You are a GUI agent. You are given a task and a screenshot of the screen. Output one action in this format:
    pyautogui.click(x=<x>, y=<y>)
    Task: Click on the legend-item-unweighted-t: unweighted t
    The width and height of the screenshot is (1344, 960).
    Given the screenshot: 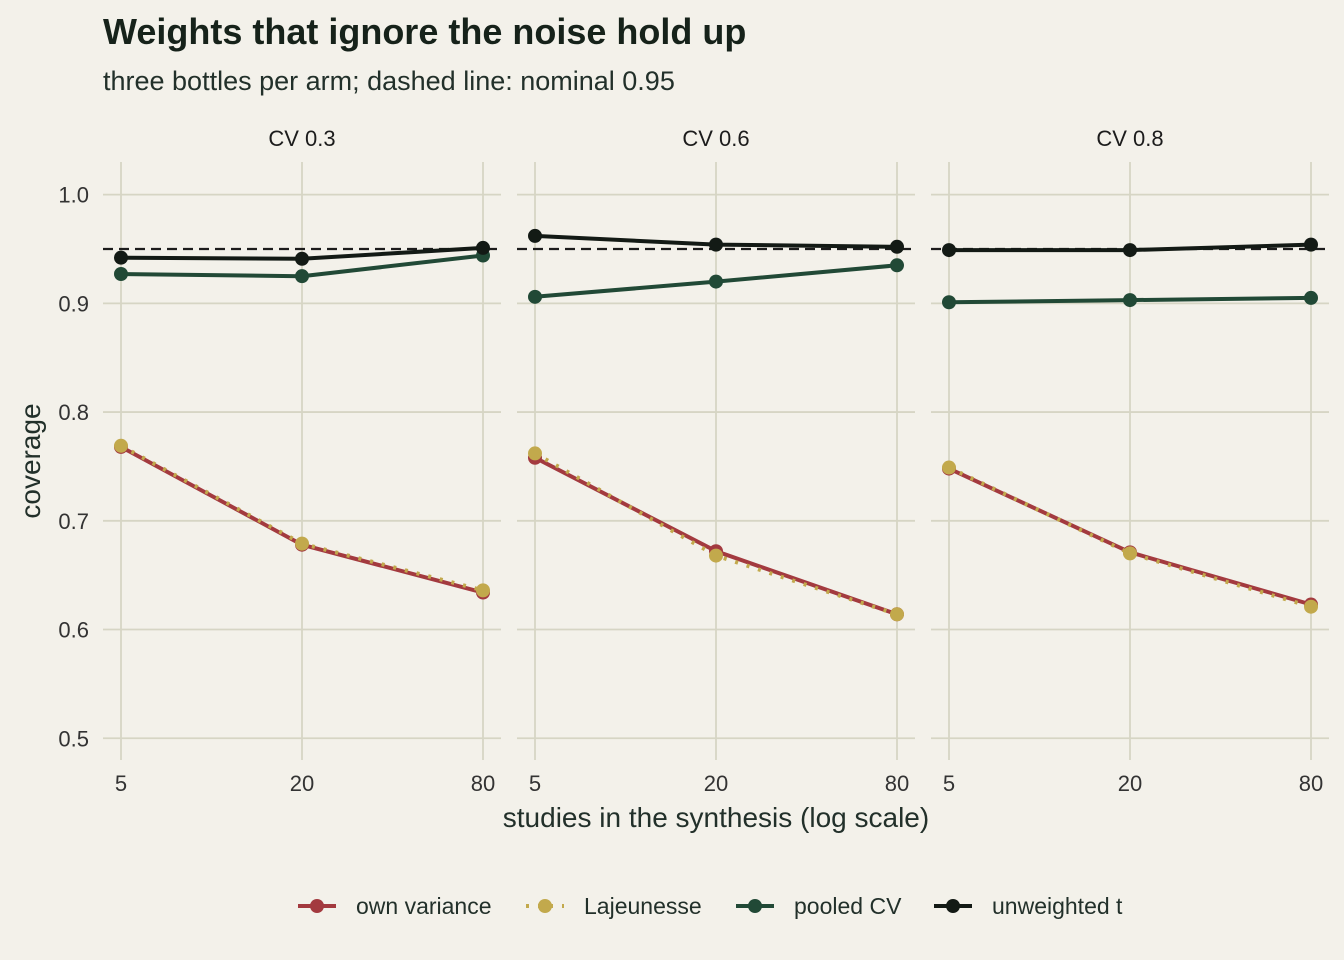 What is the action you would take?
    pyautogui.click(x=1028, y=906)
    